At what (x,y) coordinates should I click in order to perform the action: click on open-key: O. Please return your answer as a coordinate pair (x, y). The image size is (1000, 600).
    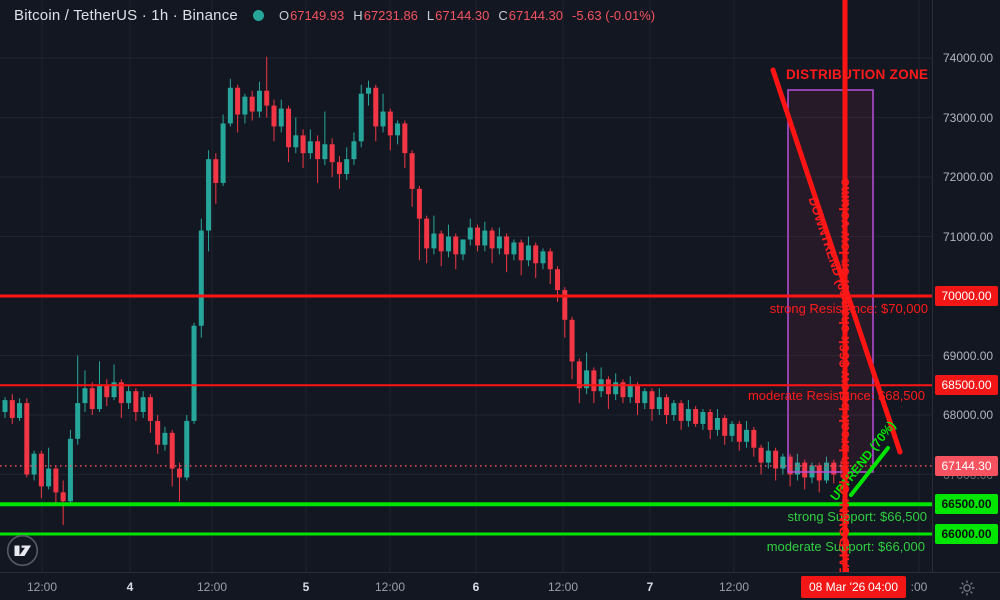
    Looking at the image, I should click on (284, 15).